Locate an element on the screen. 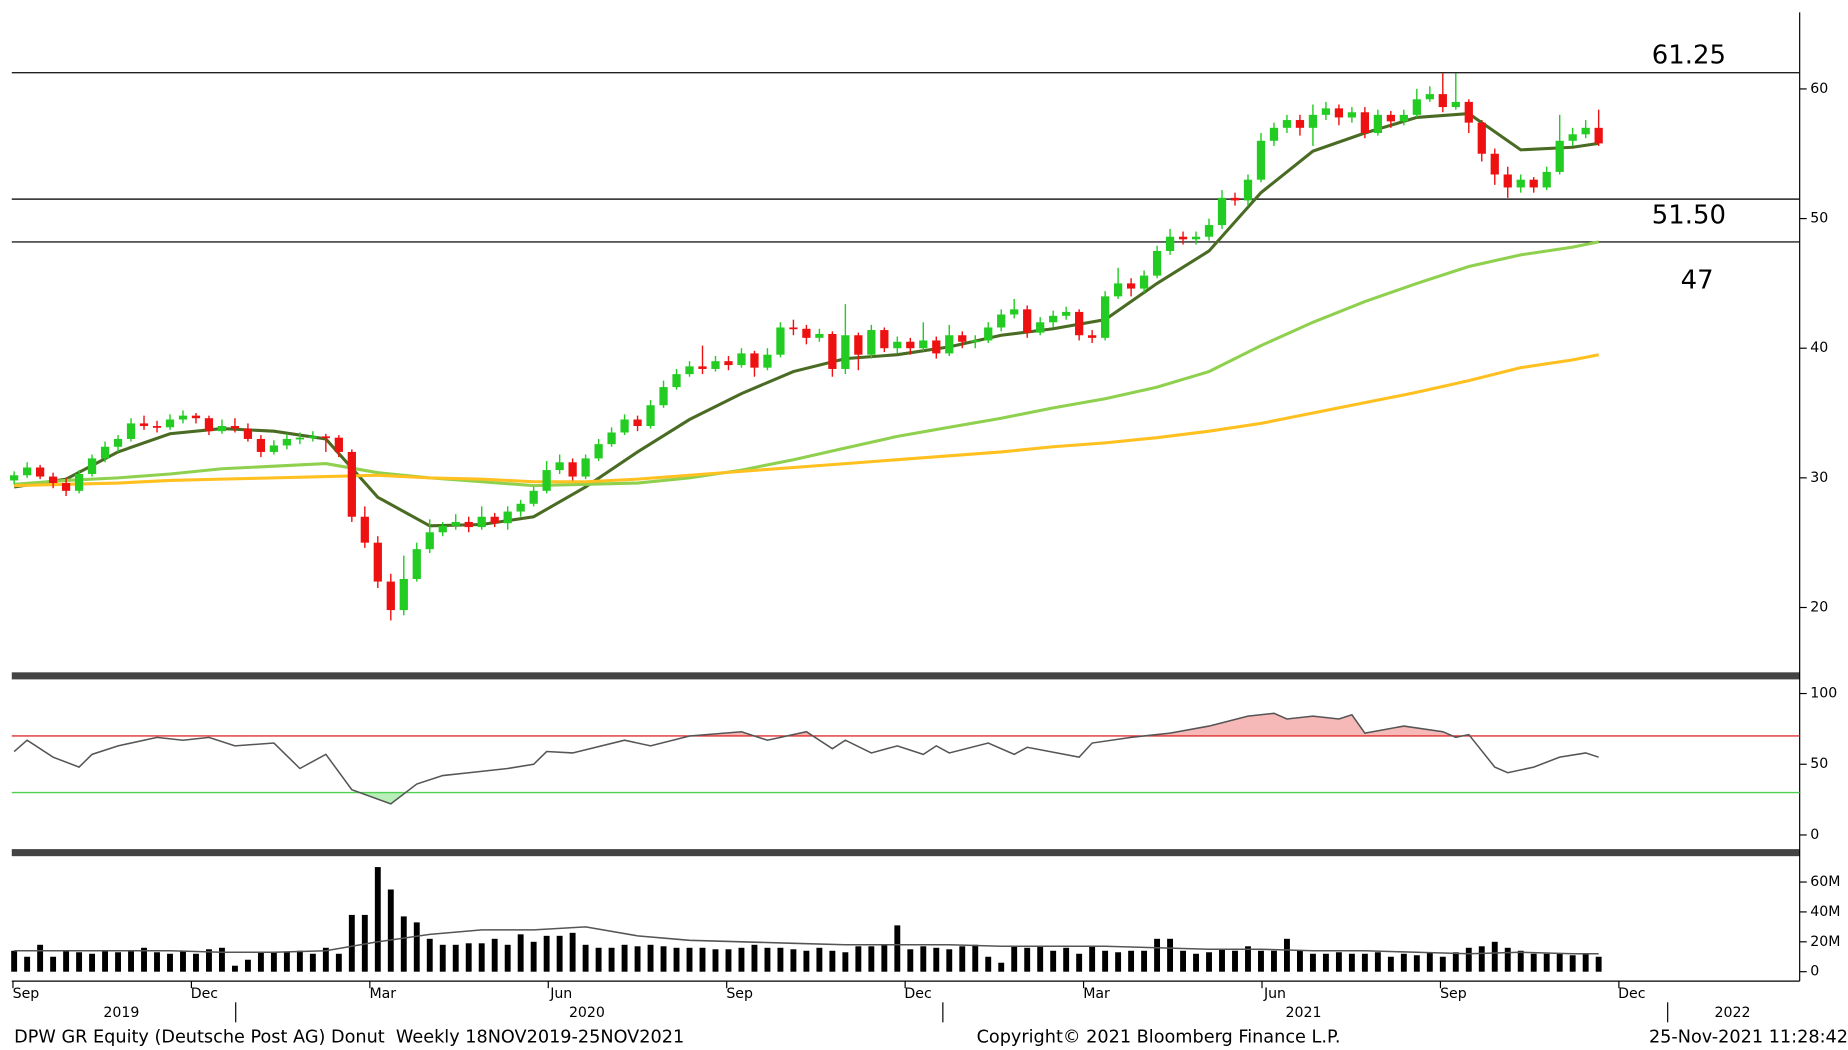 The image size is (1848, 1050). volume-average is located at coordinates (806, 940).